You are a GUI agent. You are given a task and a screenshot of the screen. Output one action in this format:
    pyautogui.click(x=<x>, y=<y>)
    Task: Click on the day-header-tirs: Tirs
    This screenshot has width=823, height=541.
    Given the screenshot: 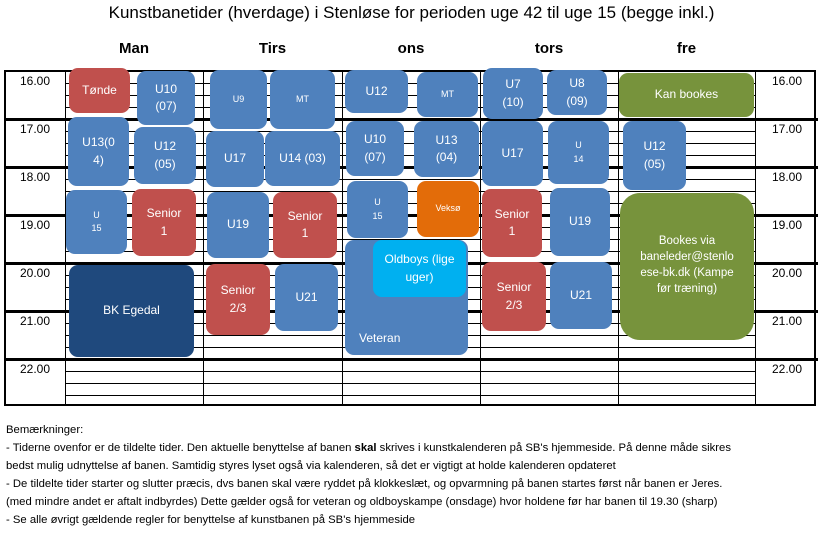 What is the action you would take?
    pyautogui.click(x=272, y=48)
    